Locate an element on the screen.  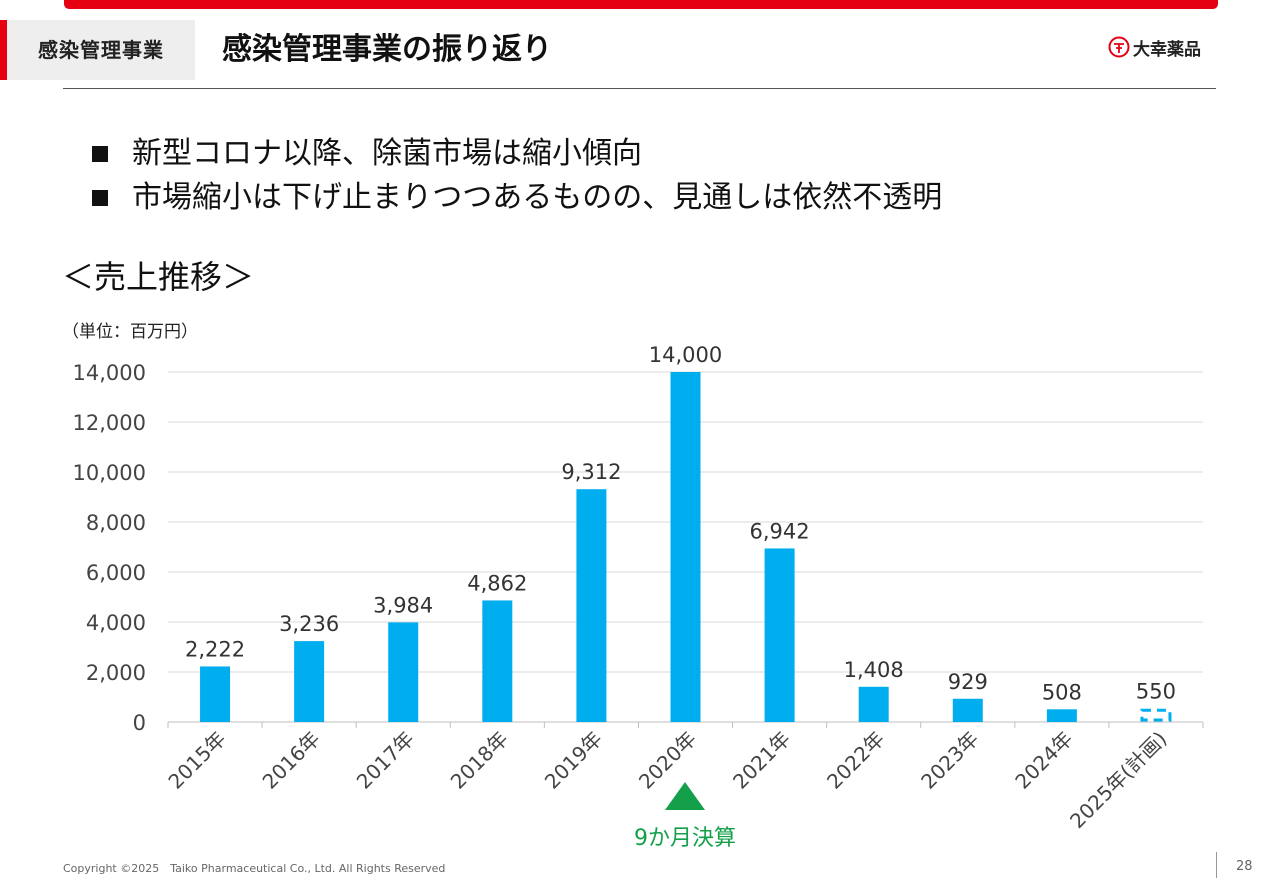
bullet-item: 市場縮小は下げ止まりつつあるものの、見通しは依然不透明 is located at coordinates (515, 198).